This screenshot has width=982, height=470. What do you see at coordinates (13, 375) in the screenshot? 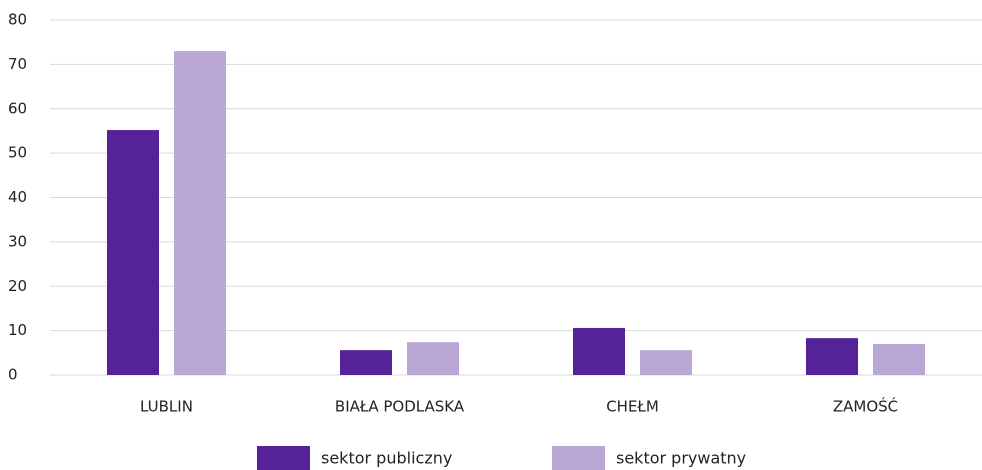
I see `y-tick-label: 0` at bounding box center [13, 375].